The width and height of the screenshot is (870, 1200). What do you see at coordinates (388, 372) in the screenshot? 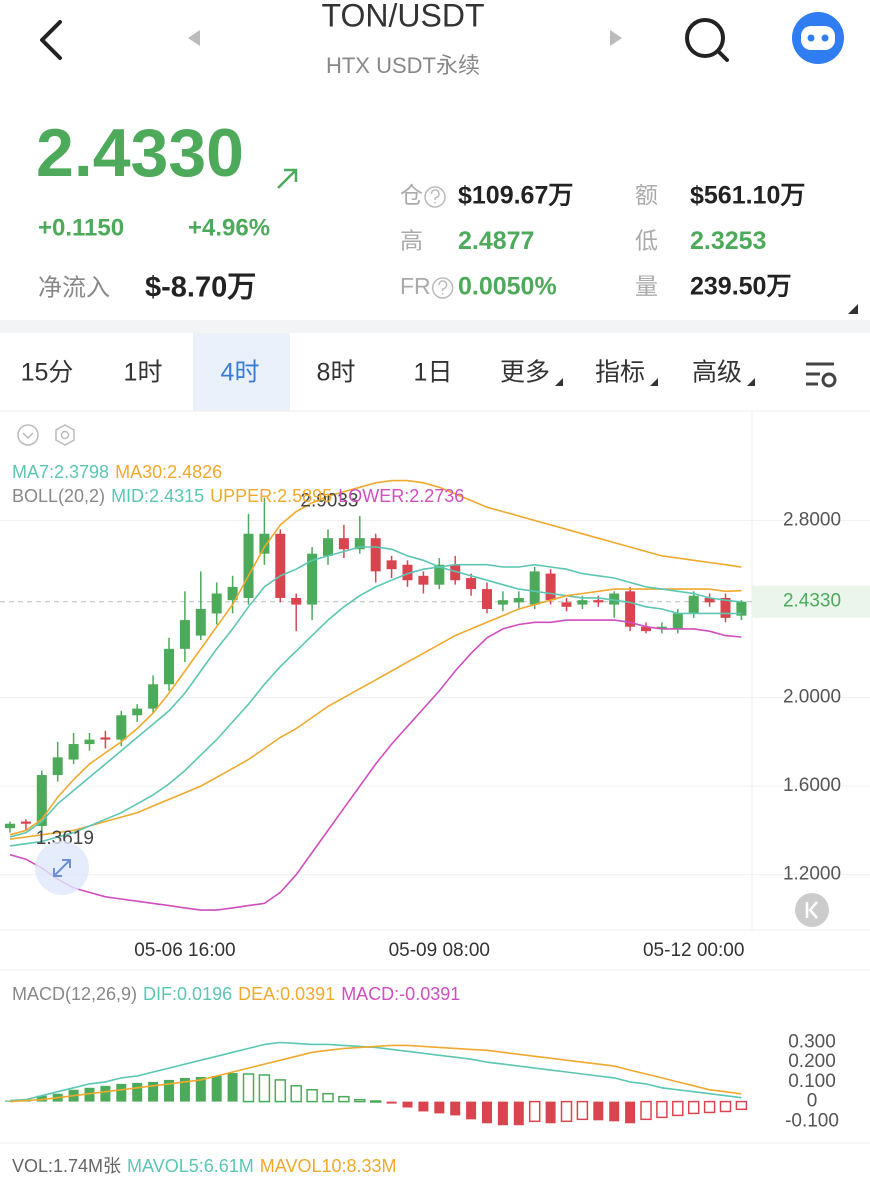
I see `interval-tabs: 15分 1时 4时 8时 1日 更多 指标 高级` at bounding box center [388, 372].